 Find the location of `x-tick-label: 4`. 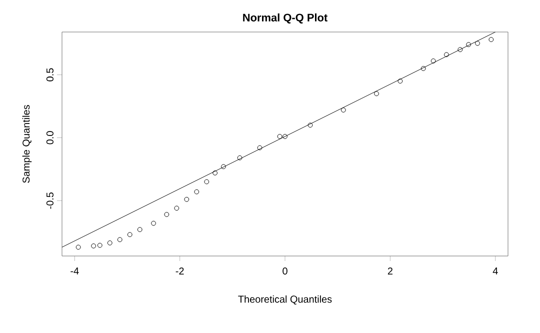

x-tick-label: 4 is located at coordinates (495, 271).